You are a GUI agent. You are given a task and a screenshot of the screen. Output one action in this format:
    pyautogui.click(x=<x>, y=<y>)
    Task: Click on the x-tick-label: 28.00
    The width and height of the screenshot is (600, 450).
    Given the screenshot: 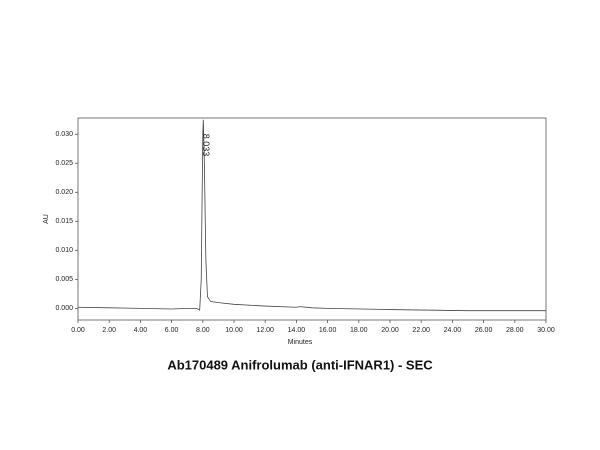 What is the action you would take?
    pyautogui.click(x=515, y=330)
    